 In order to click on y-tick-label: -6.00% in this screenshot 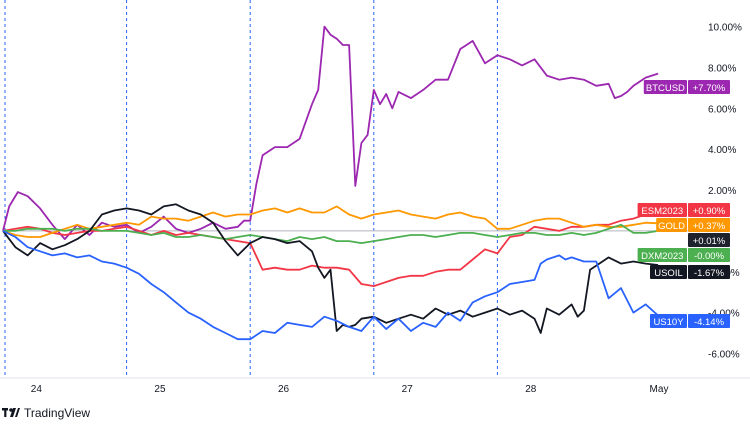, I will do `click(724, 354)`.